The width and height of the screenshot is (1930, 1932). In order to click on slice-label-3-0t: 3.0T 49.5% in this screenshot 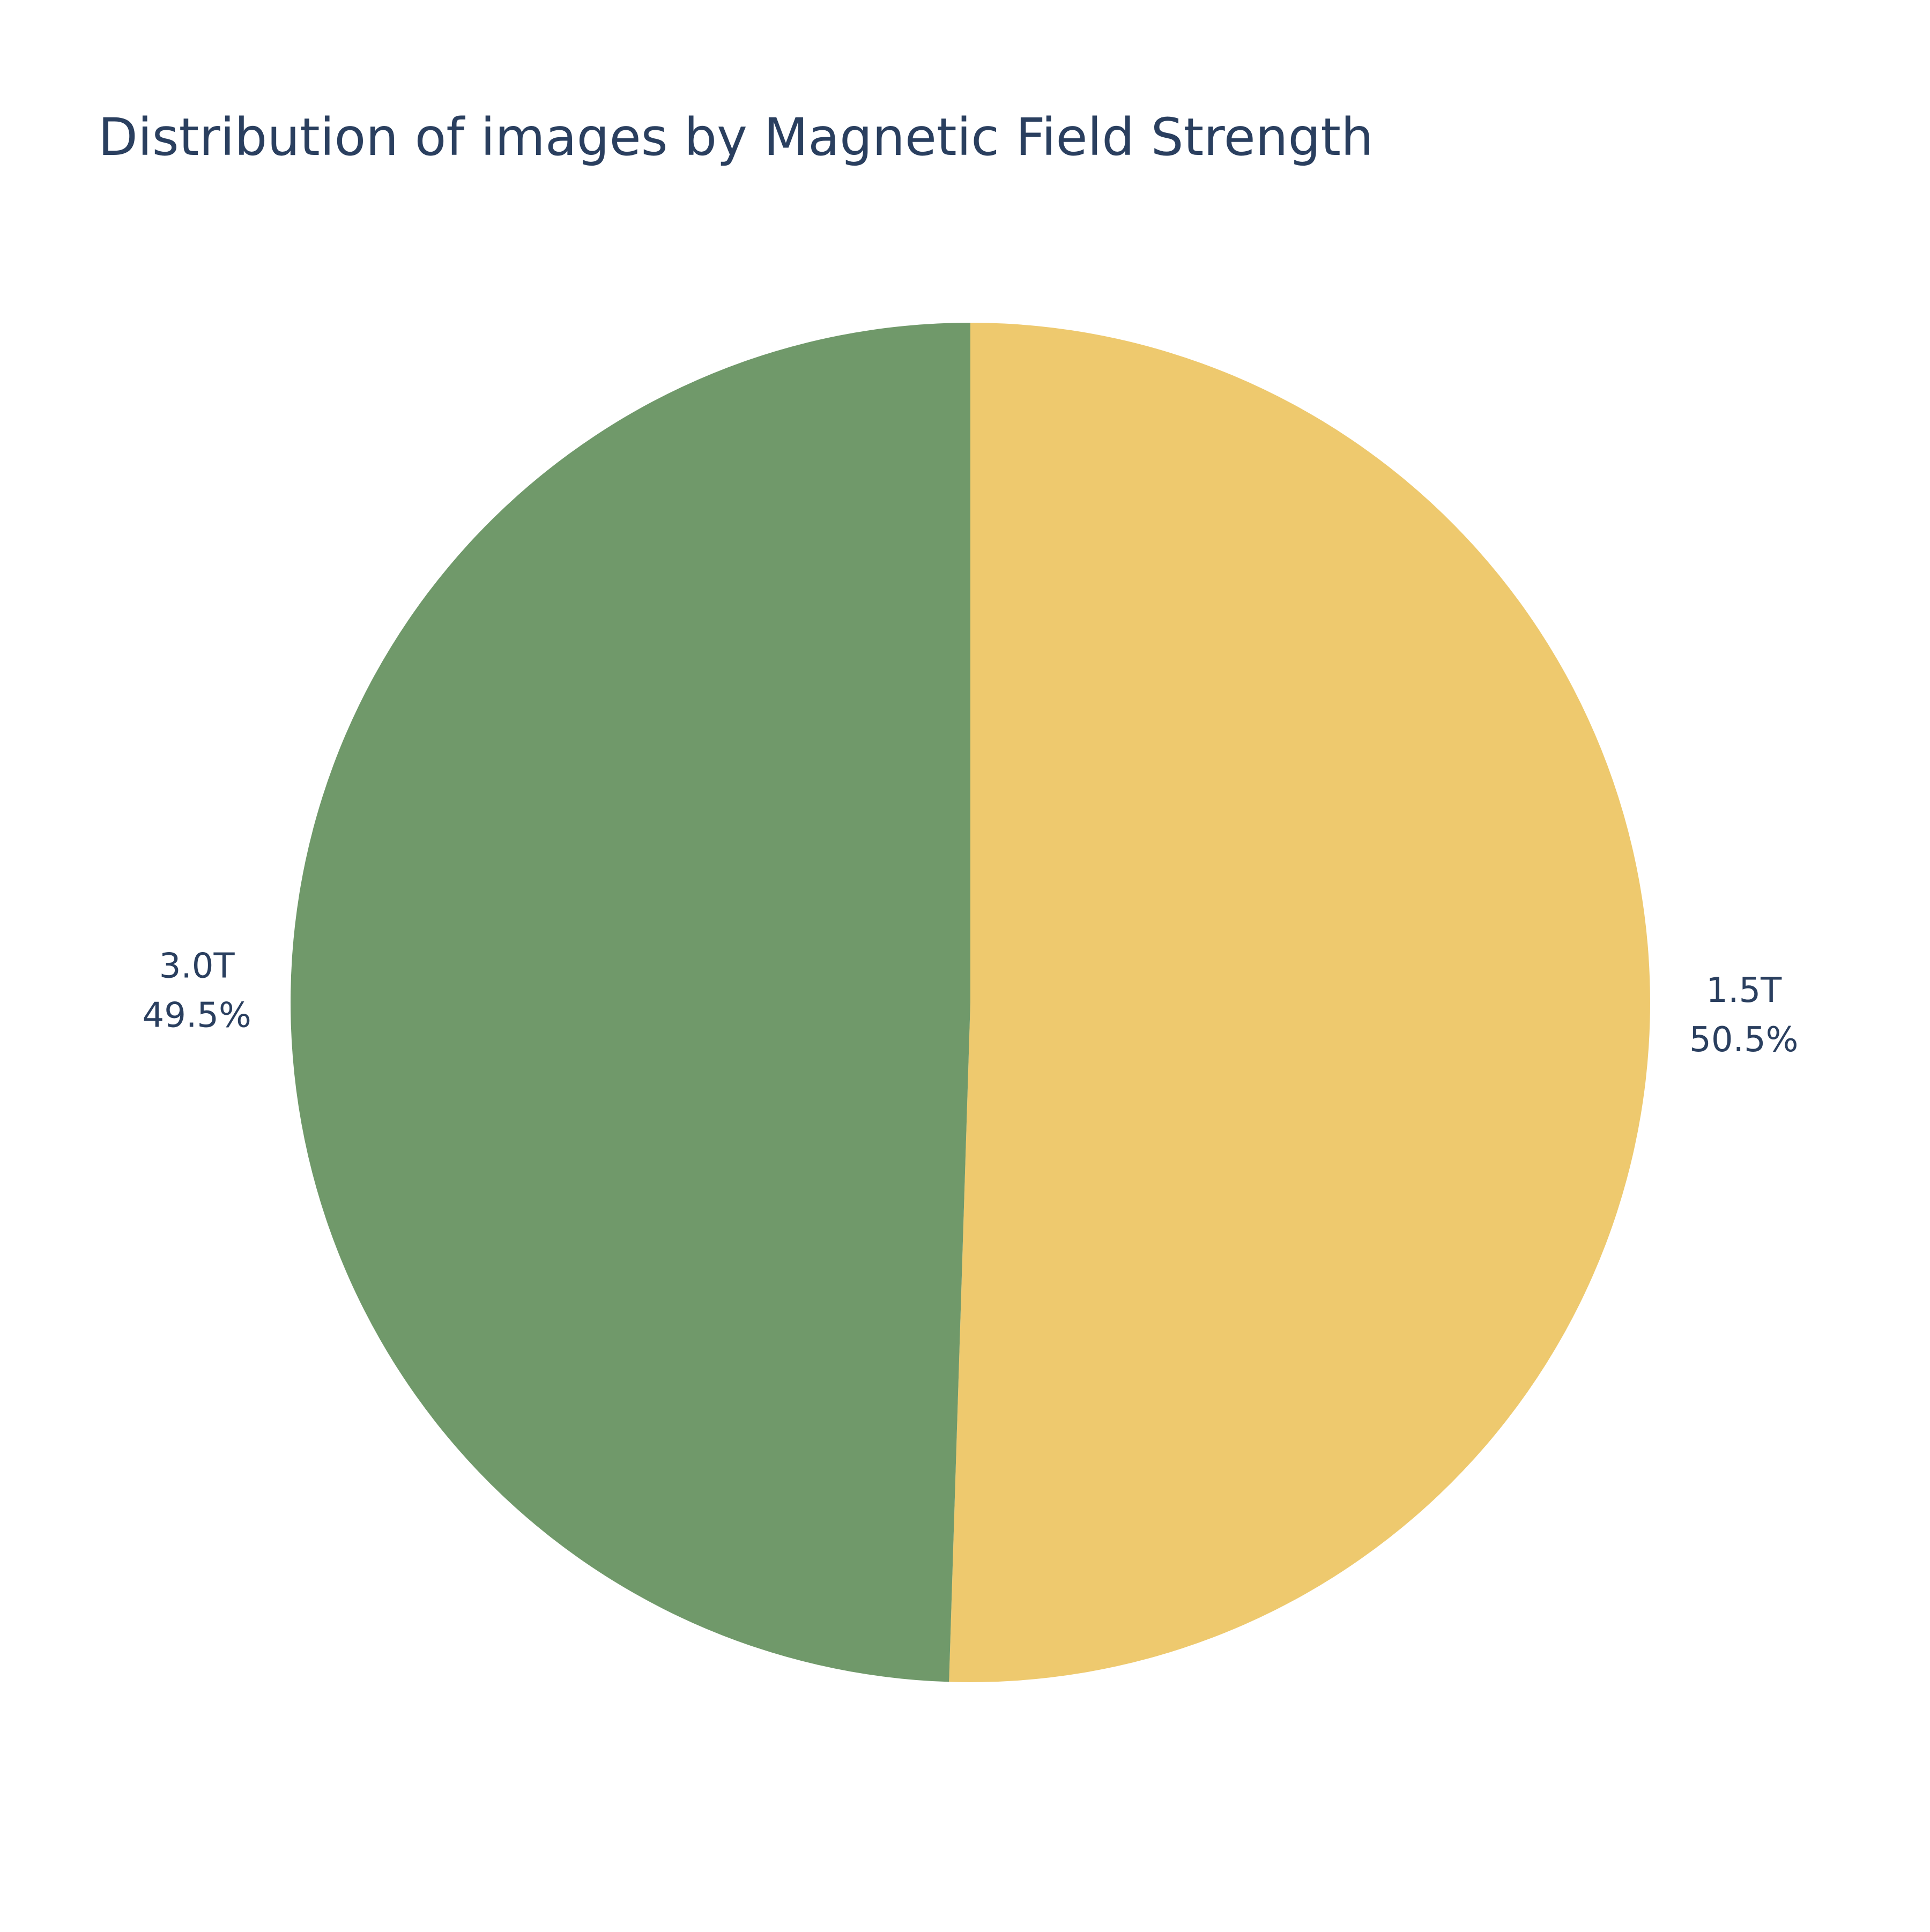, I will do `click(197, 991)`.